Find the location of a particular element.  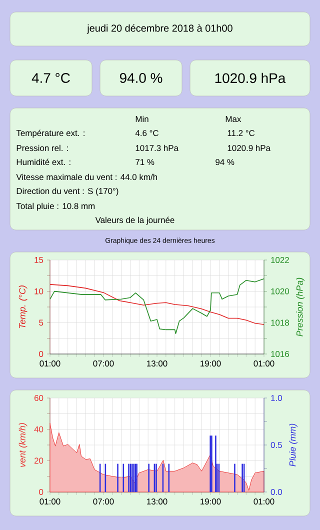

y2-tick-label: 1.0 is located at coordinates (276, 398).